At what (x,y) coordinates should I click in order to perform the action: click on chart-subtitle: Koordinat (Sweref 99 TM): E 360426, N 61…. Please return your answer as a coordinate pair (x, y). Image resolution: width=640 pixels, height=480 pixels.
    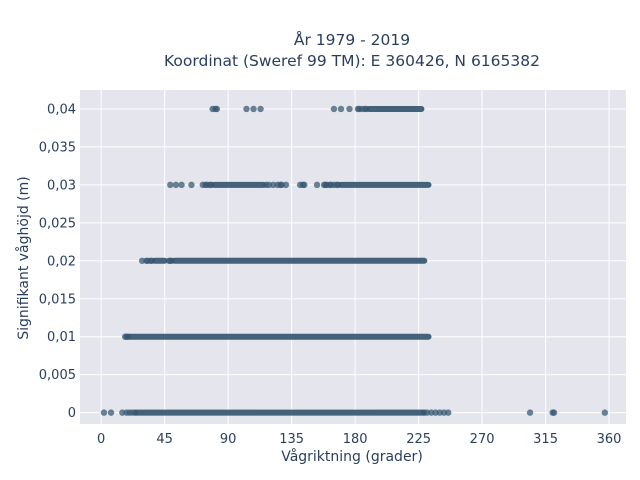
    Looking at the image, I should click on (352, 61).